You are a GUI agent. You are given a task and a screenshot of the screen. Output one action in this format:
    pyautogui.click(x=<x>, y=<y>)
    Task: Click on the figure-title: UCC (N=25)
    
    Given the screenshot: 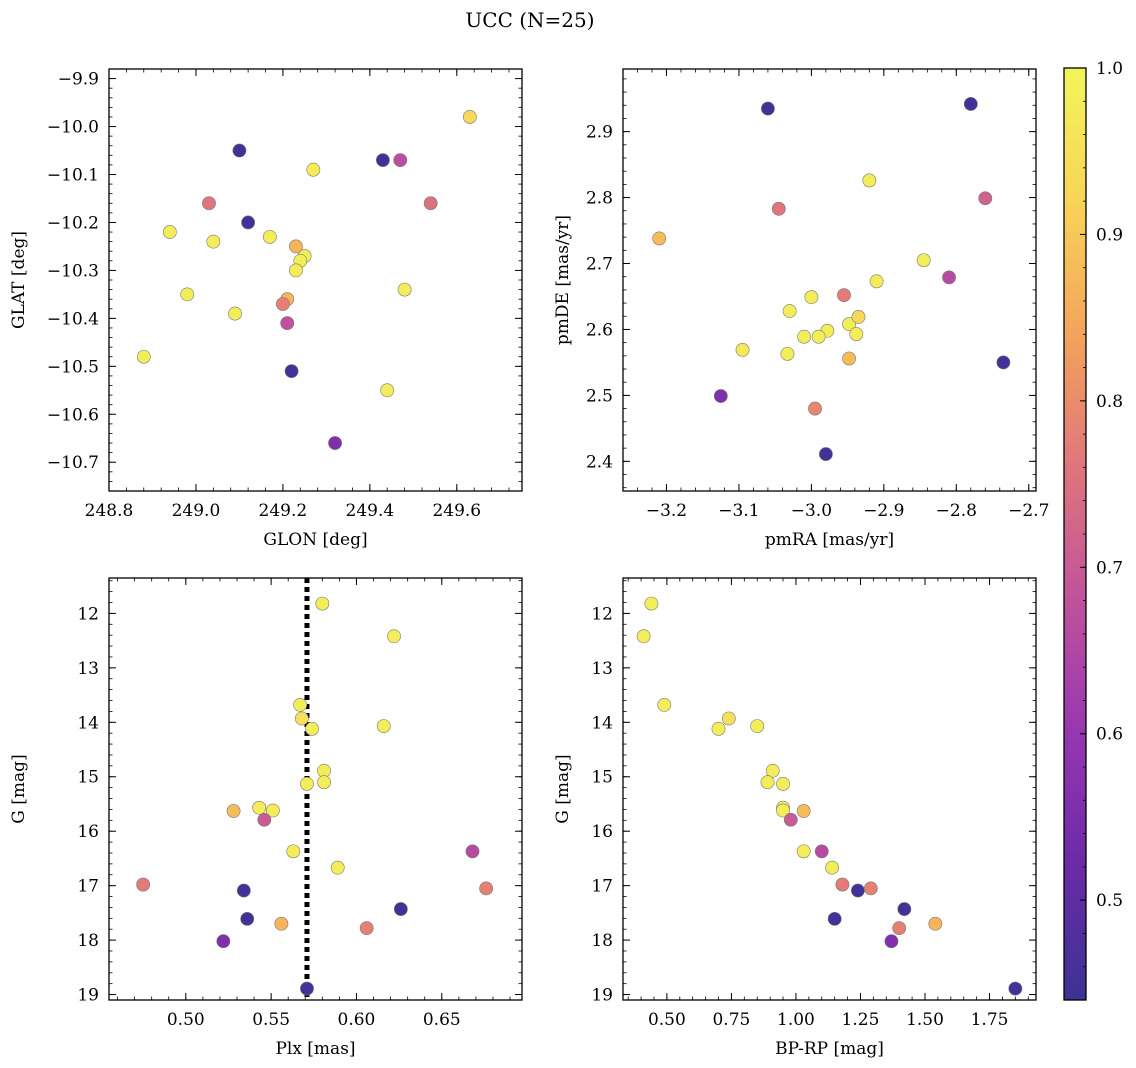 What is the action you would take?
    pyautogui.click(x=529, y=20)
    